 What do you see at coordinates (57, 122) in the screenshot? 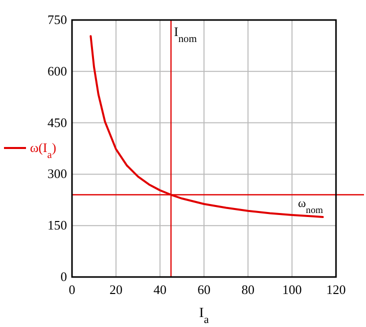
I see `y-tick-label: 450` at bounding box center [57, 122].